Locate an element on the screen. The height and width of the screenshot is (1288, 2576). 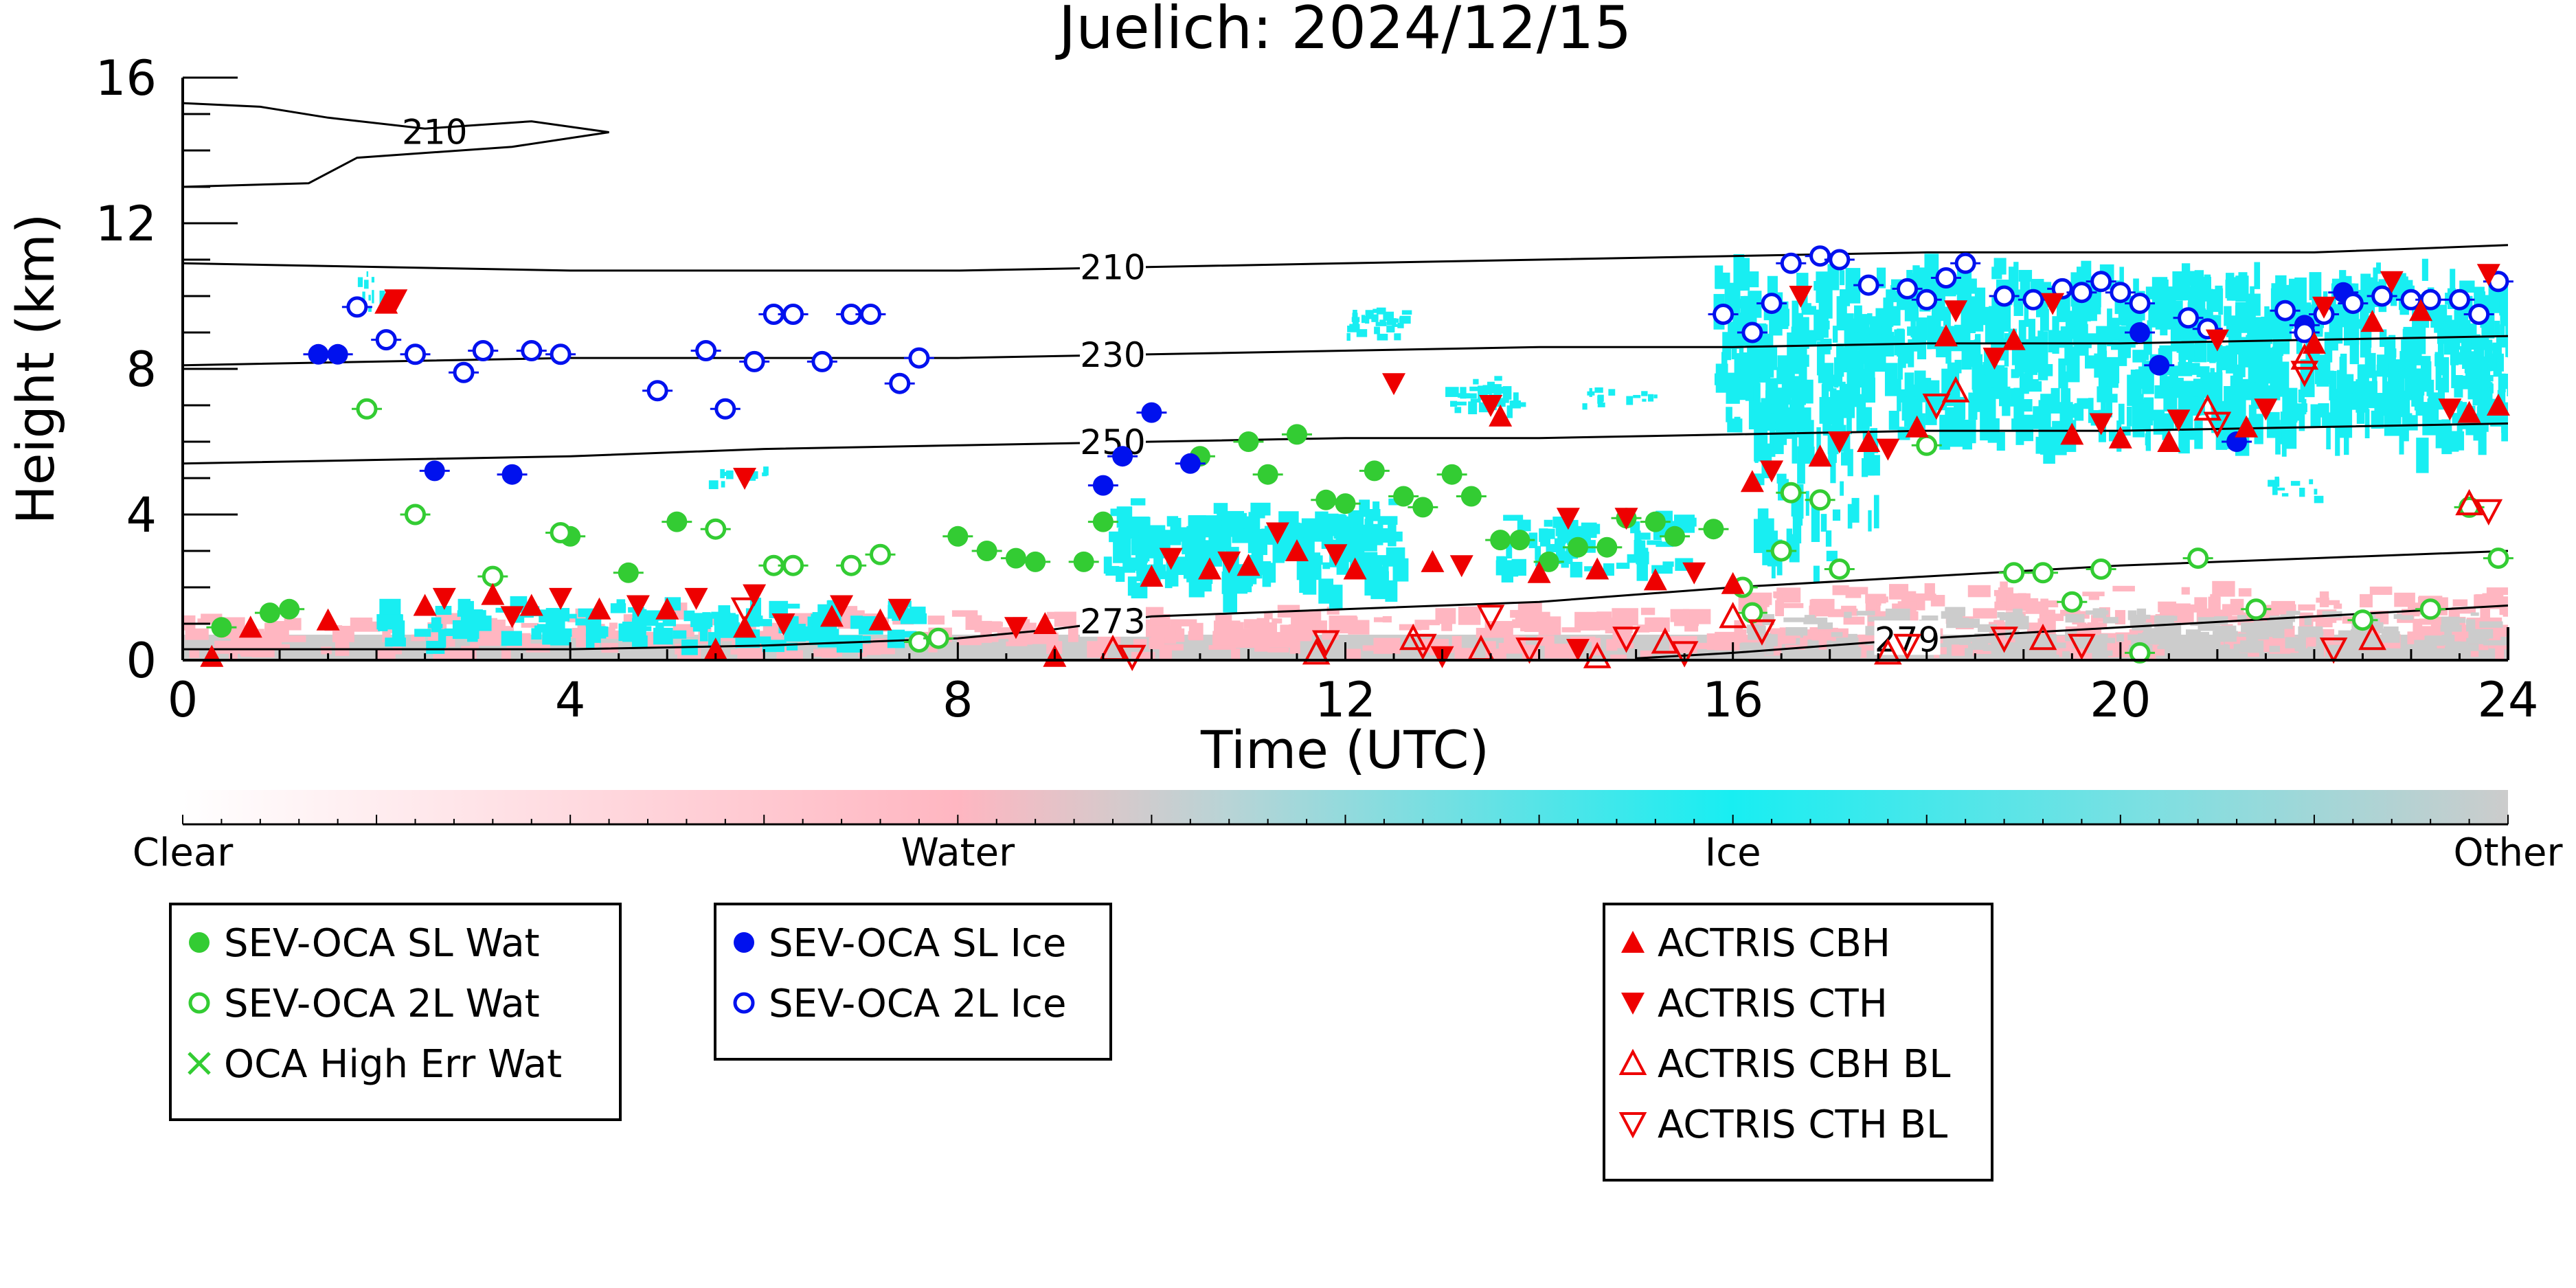
colorbar-label: Clear is located at coordinates (183, 853).